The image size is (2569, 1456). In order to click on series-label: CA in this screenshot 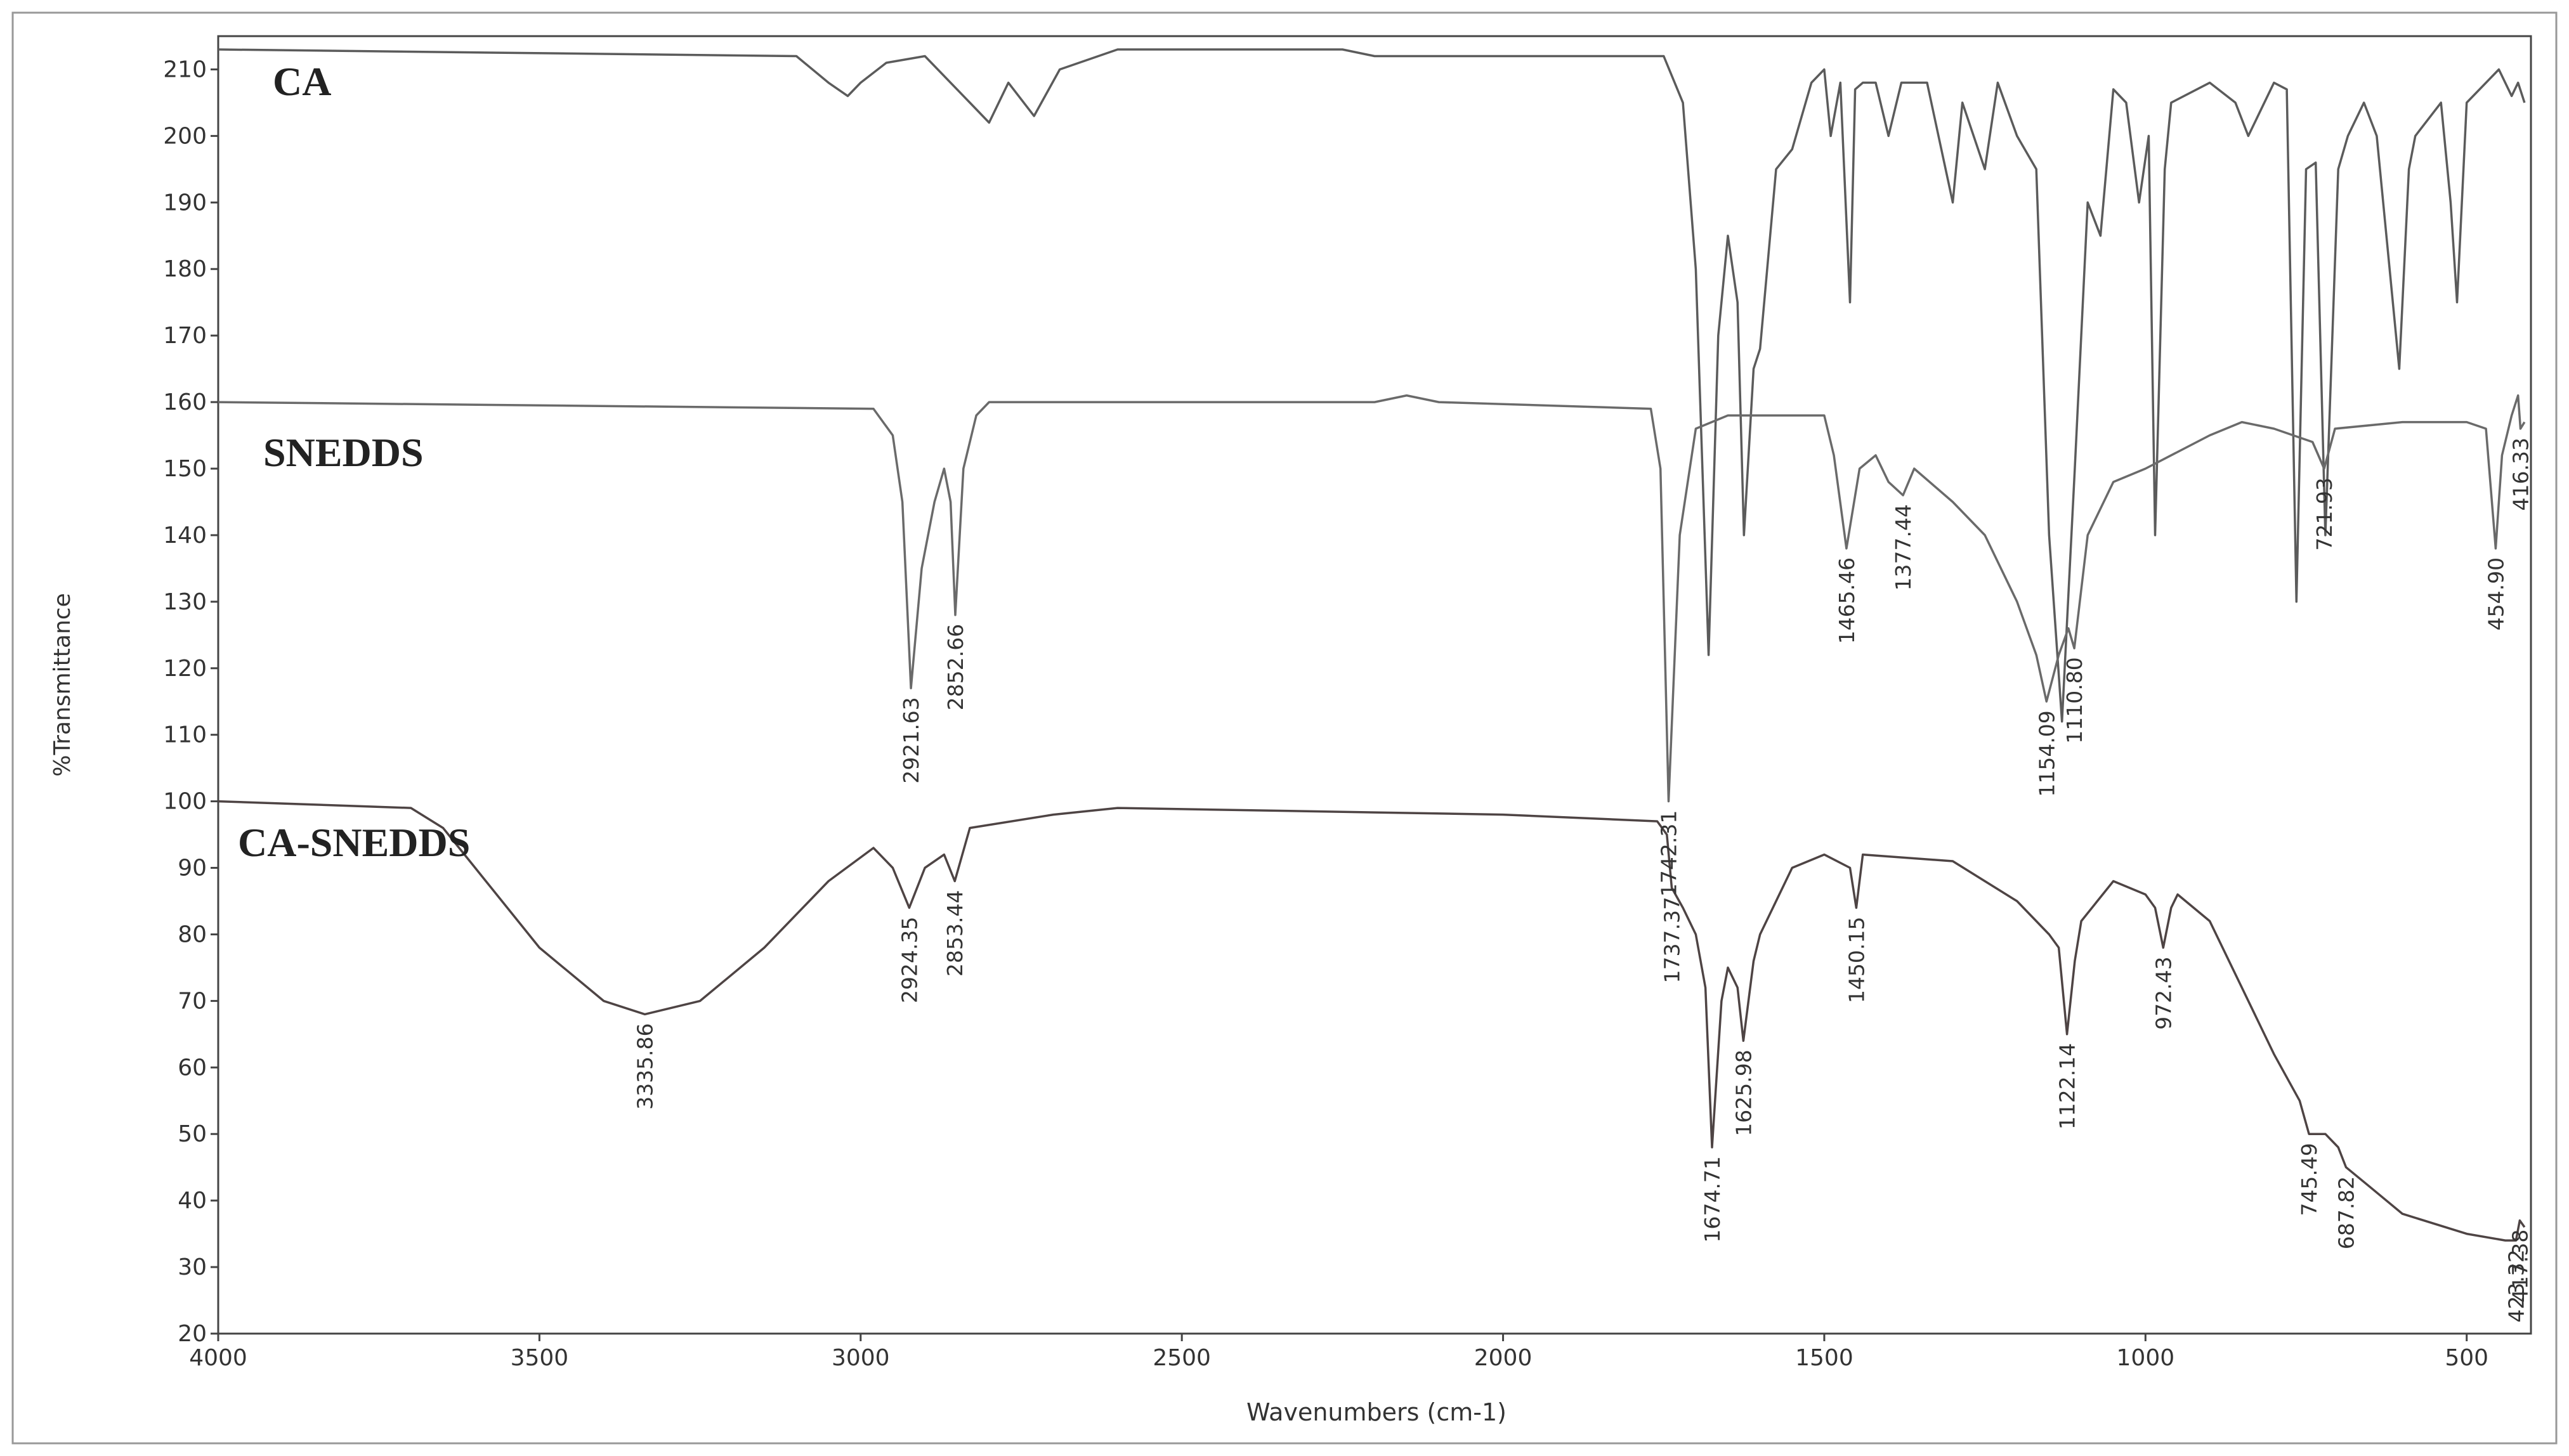, I will do `click(302, 81)`.